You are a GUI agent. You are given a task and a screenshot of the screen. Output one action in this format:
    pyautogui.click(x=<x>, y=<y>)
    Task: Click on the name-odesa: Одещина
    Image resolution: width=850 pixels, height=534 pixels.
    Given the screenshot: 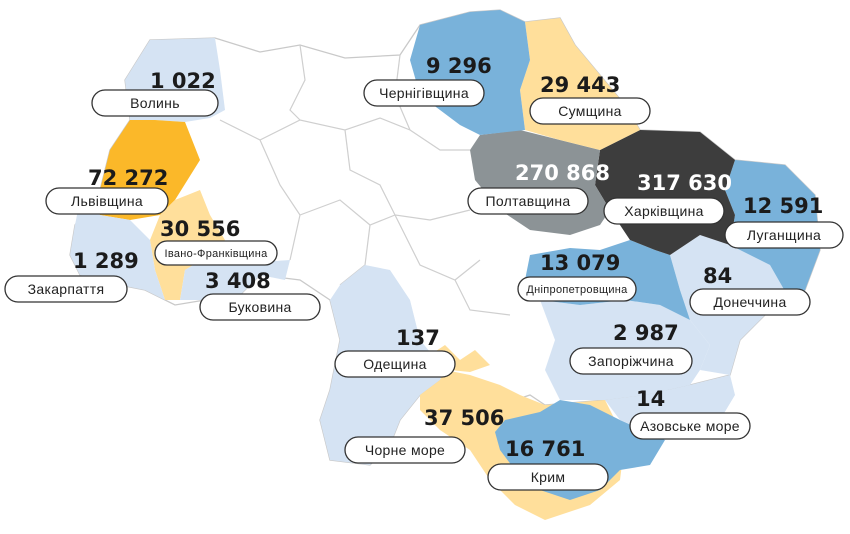 What is the action you would take?
    pyautogui.click(x=395, y=364)
    